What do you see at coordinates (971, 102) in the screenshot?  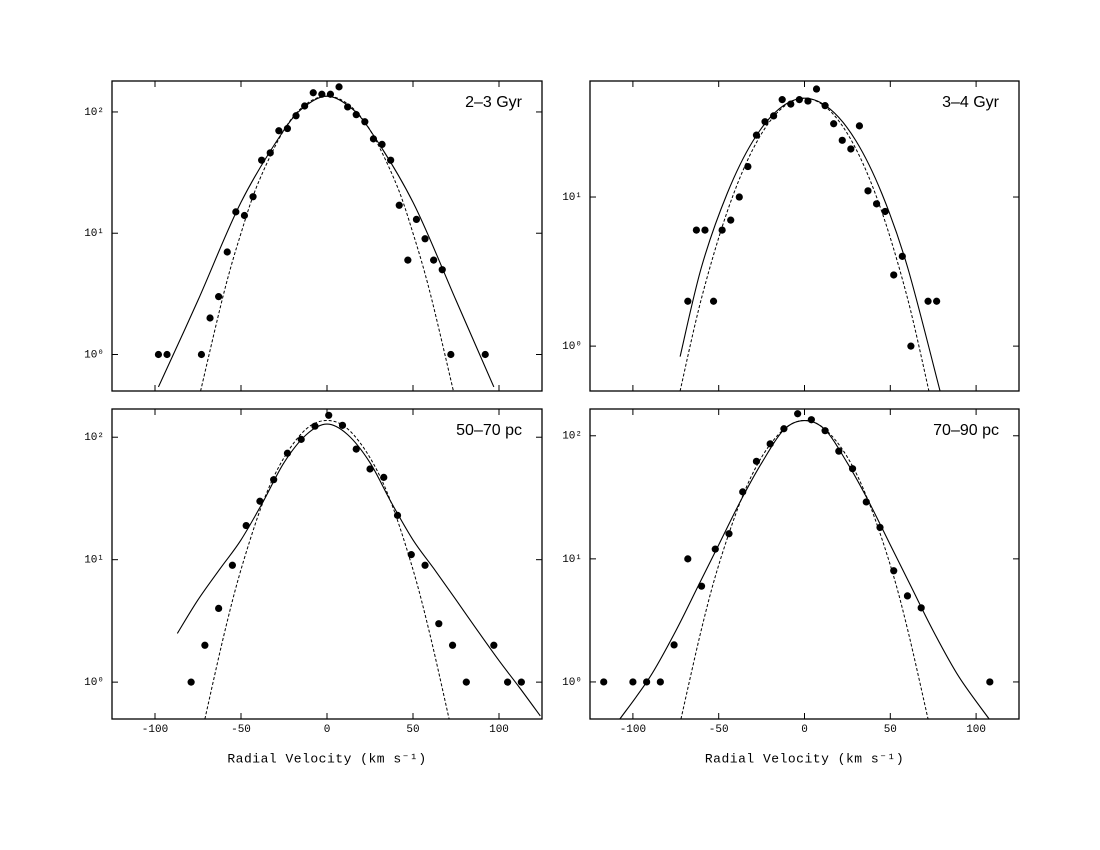 I see `panel-label: 3–4 Gyr` at bounding box center [971, 102].